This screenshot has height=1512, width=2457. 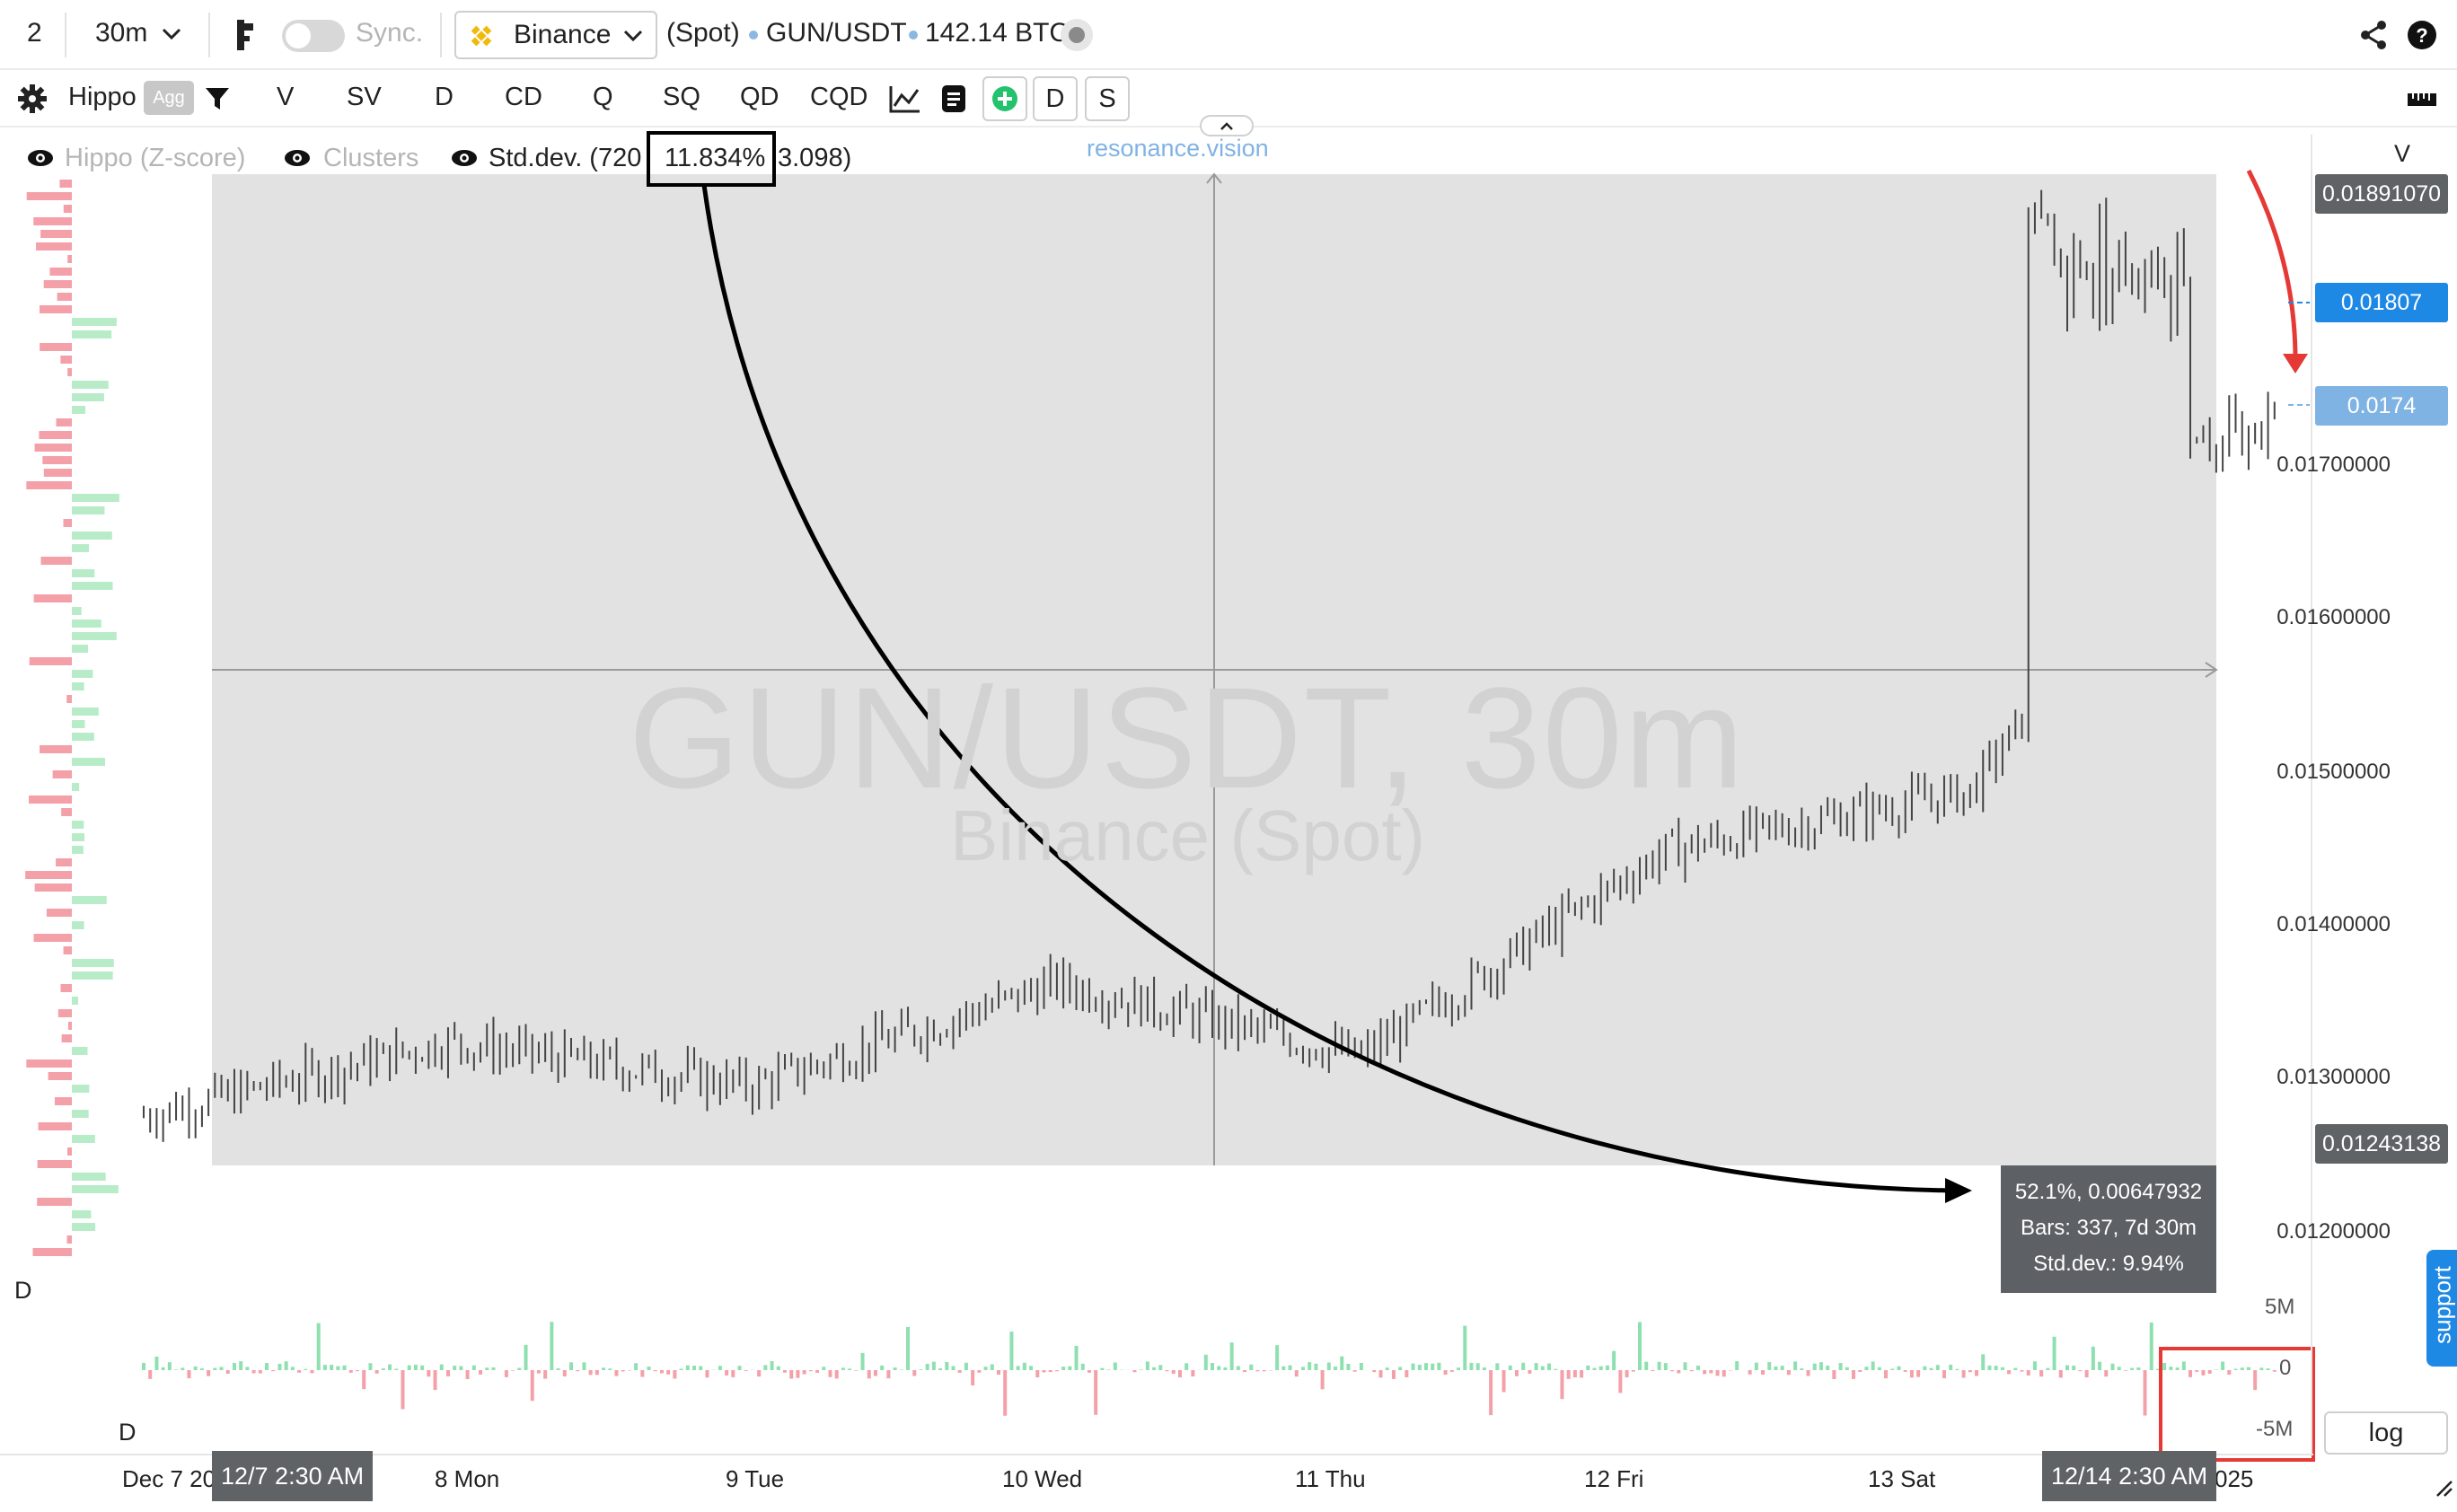 I want to click on ruler-icon, so click(x=2422, y=99).